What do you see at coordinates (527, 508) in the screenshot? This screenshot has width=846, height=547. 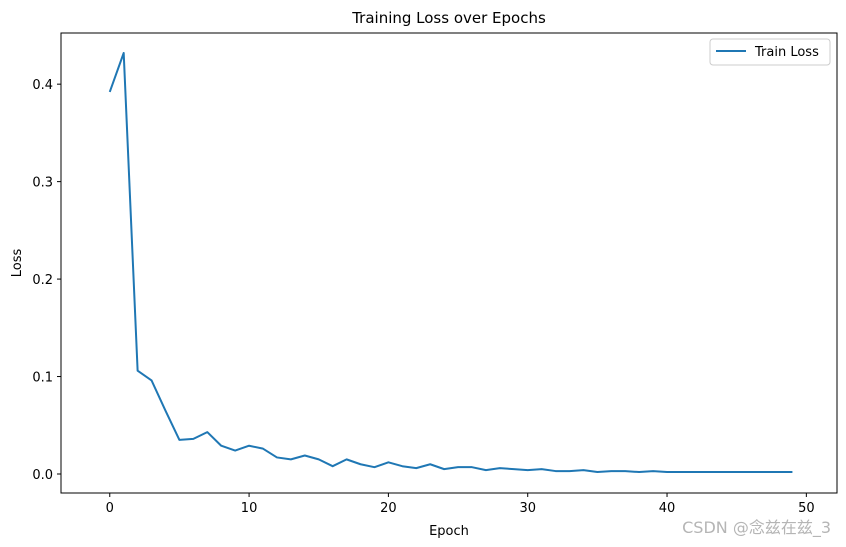 I see `x-tick-label: 30` at bounding box center [527, 508].